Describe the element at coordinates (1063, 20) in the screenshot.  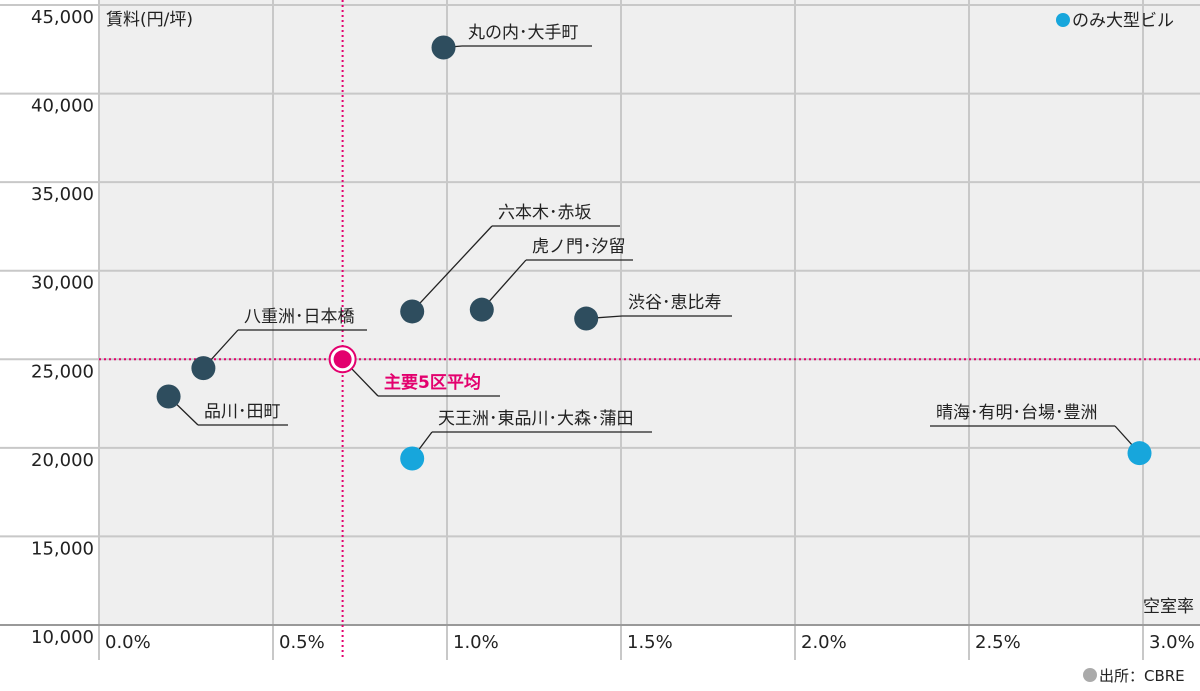
I see `legend-marker` at that location.